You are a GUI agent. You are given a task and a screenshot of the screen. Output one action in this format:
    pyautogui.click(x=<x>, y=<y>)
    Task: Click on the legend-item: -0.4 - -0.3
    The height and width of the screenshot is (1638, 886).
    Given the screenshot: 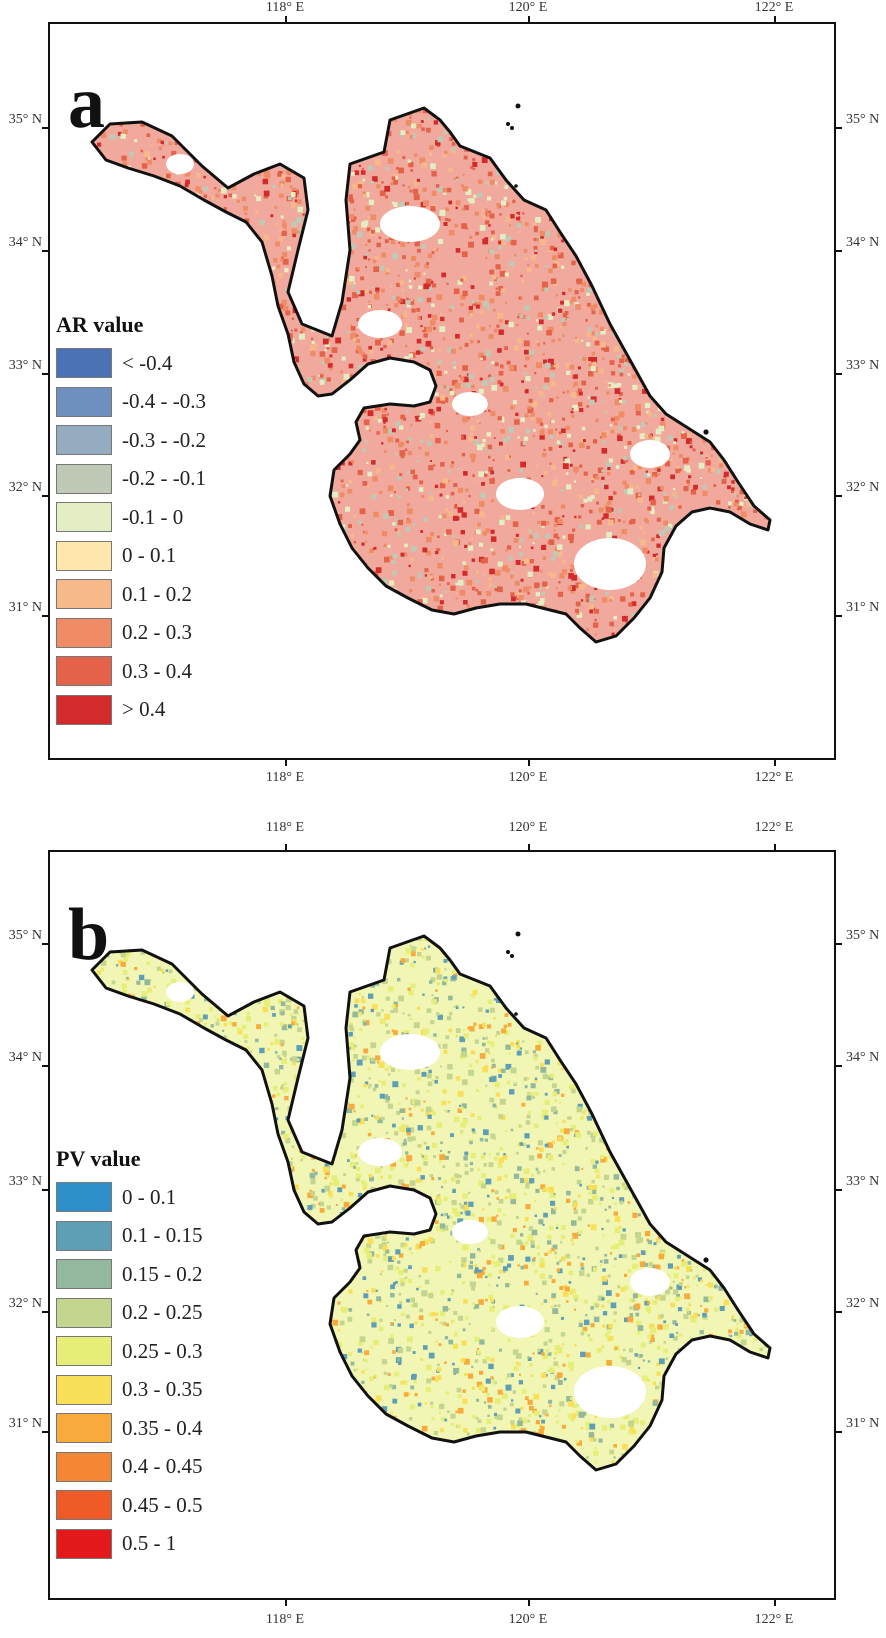 What is the action you would take?
    pyautogui.click(x=131, y=402)
    